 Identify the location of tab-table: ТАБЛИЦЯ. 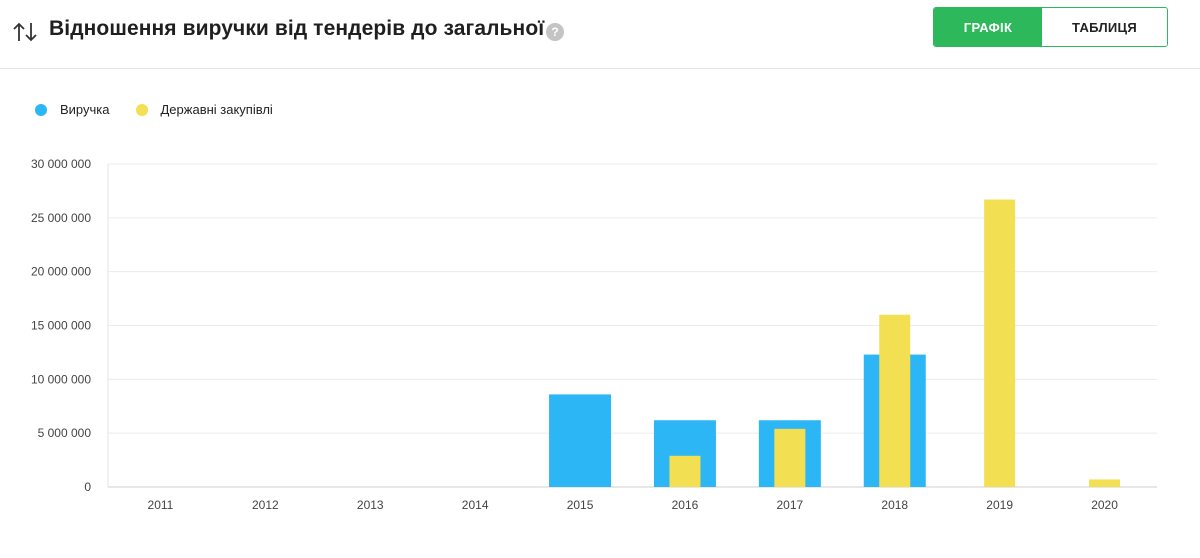
(1104, 27).